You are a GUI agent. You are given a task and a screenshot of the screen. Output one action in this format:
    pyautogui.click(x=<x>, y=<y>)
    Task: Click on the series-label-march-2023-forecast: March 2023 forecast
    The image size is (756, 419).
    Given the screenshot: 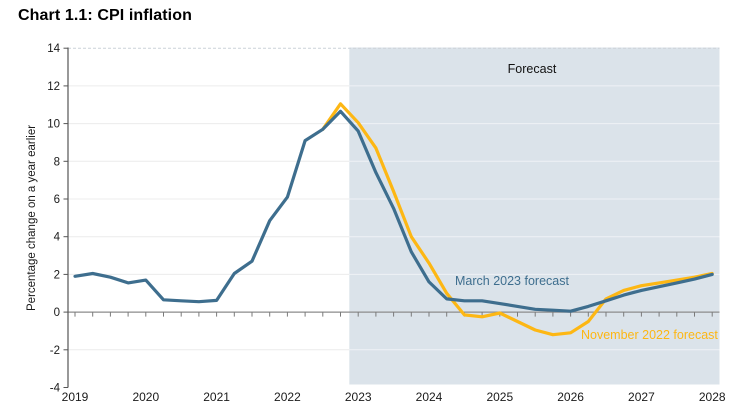 What is the action you would take?
    pyautogui.click(x=512, y=281)
    